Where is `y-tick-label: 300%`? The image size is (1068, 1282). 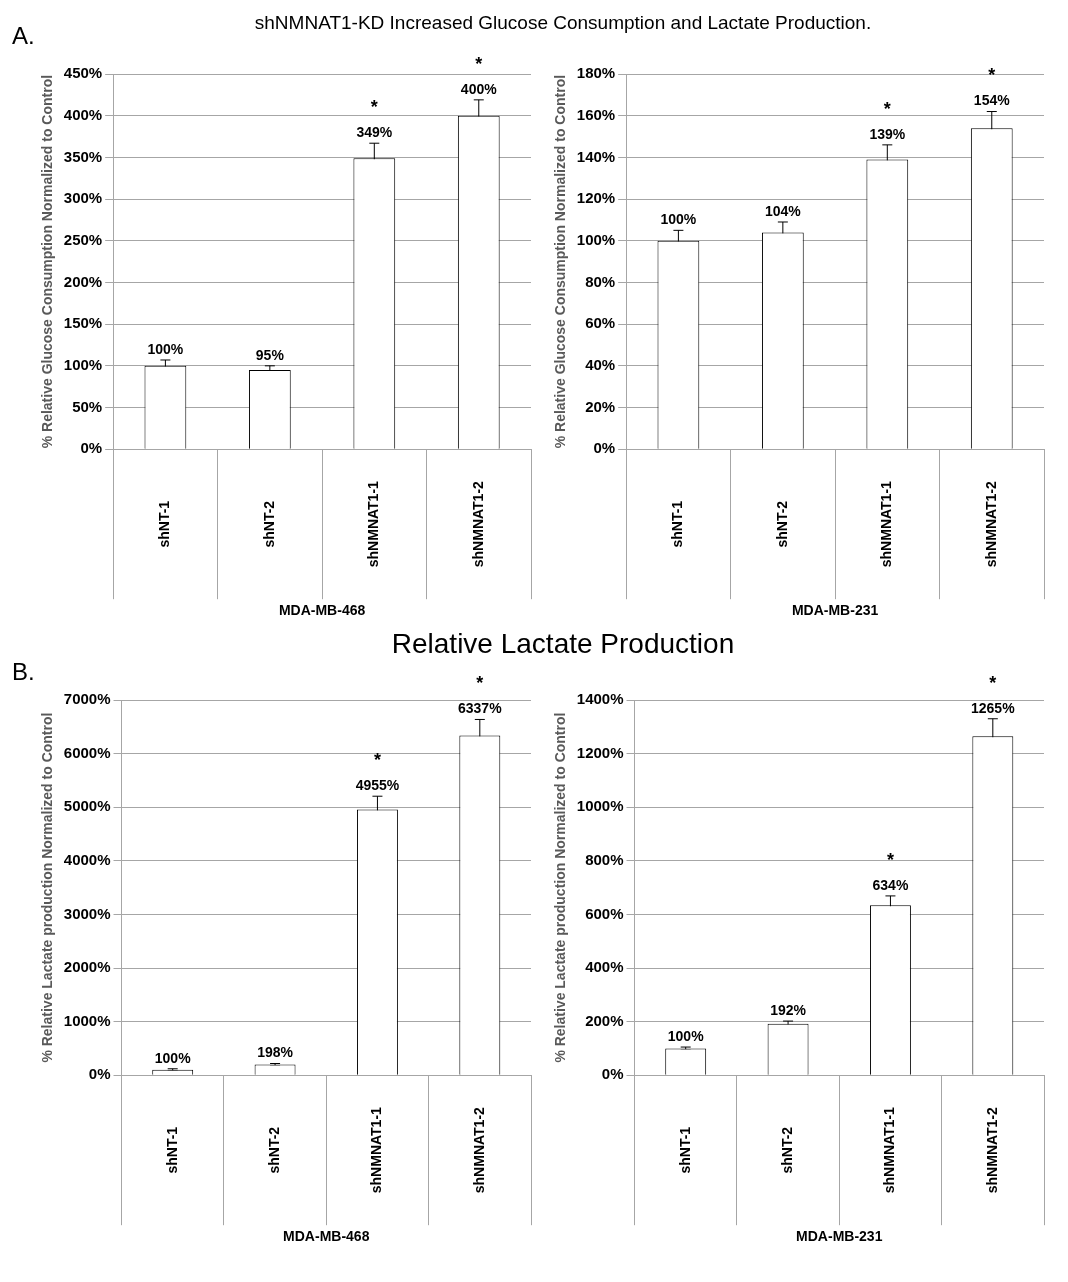 y-tick-label: 300% is located at coordinates (83, 198).